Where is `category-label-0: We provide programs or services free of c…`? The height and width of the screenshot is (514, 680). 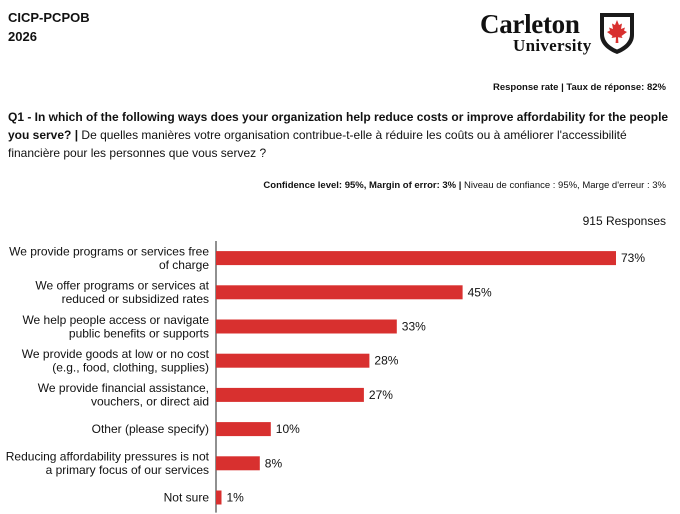
category-label-0: We provide programs or services free of c… is located at coordinates (109, 258).